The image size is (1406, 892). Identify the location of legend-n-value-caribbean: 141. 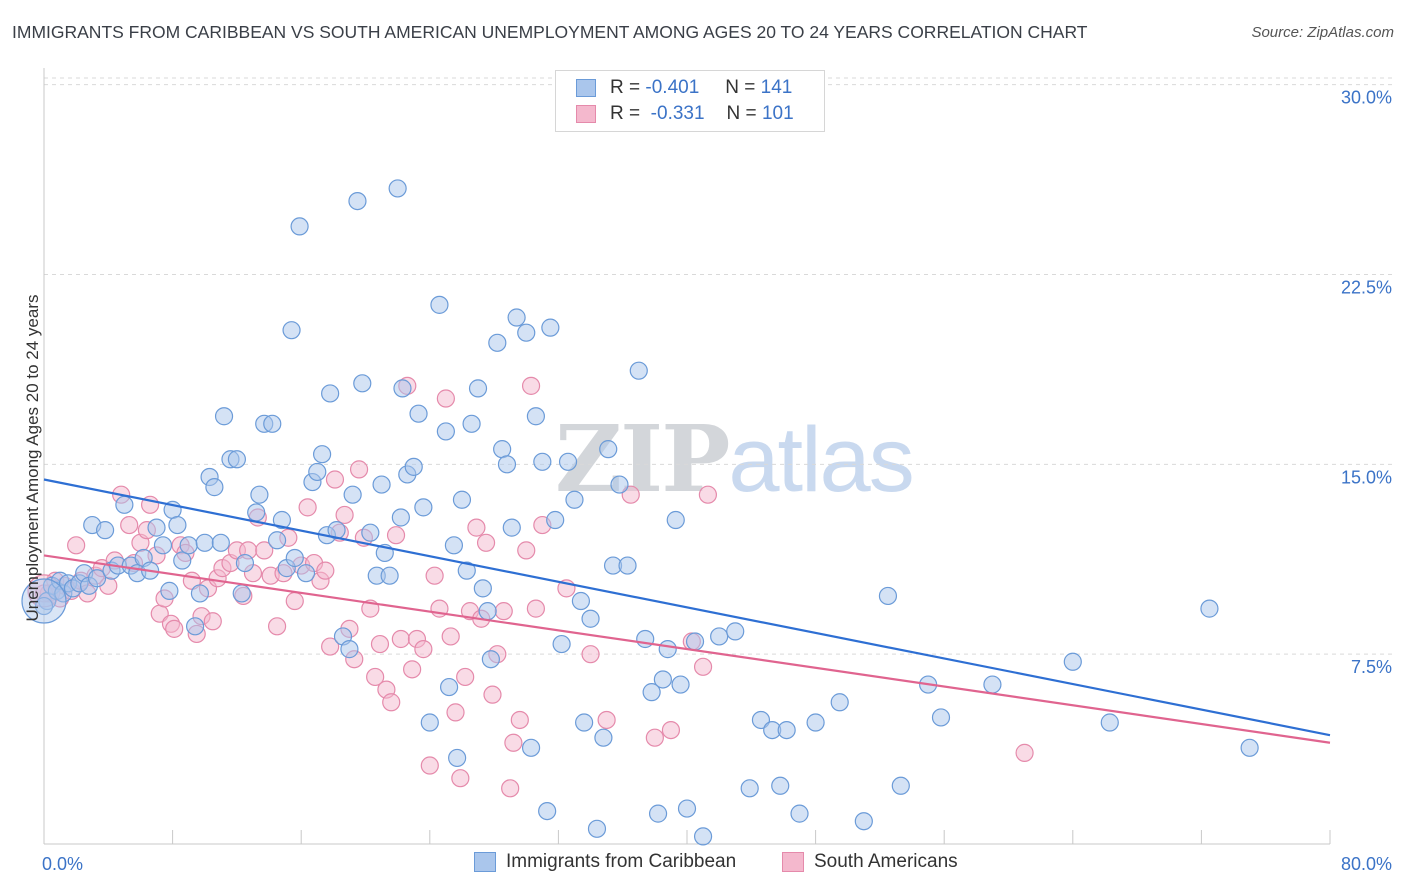
(776, 87).